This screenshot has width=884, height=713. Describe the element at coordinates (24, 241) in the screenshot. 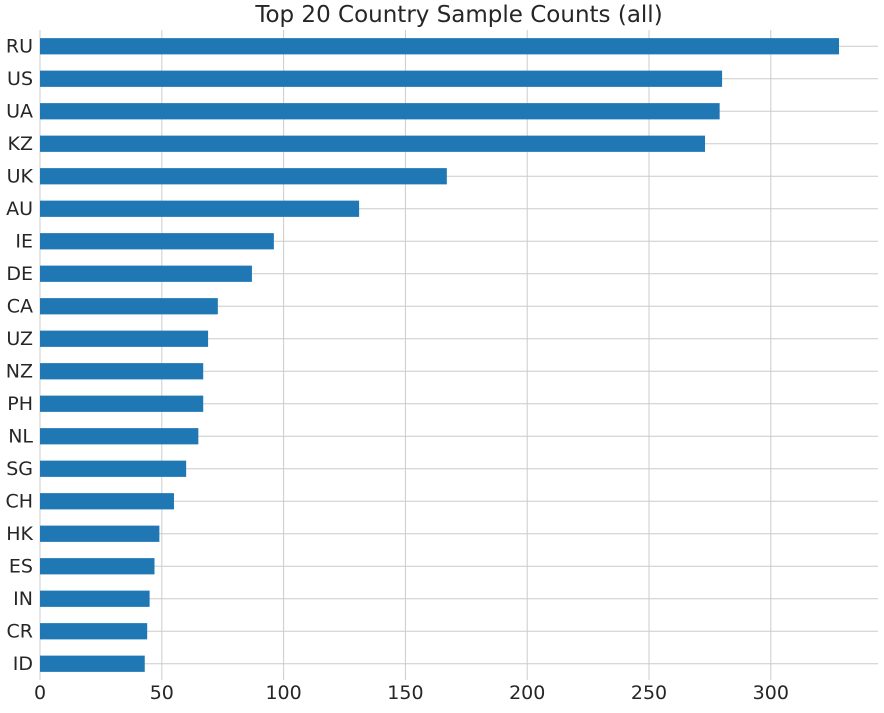

I see `y-tick-label: IE` at that location.